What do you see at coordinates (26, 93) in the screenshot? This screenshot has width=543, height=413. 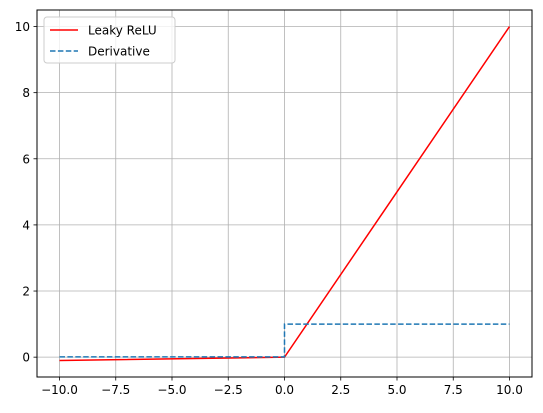 I see `y-tick-label: 8` at bounding box center [26, 93].